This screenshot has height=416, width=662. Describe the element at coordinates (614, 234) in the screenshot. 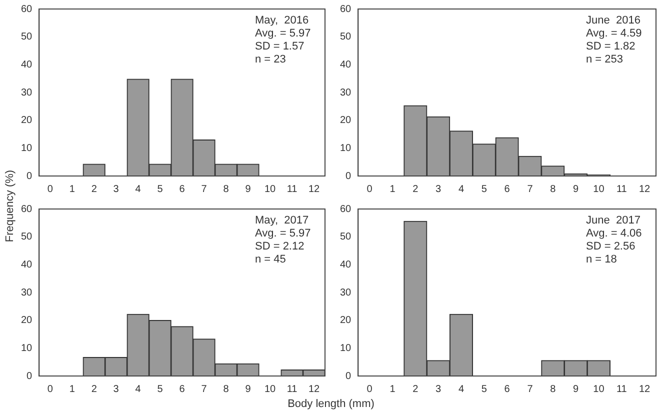

I see `annotation: Avg. = 4.06` at that location.